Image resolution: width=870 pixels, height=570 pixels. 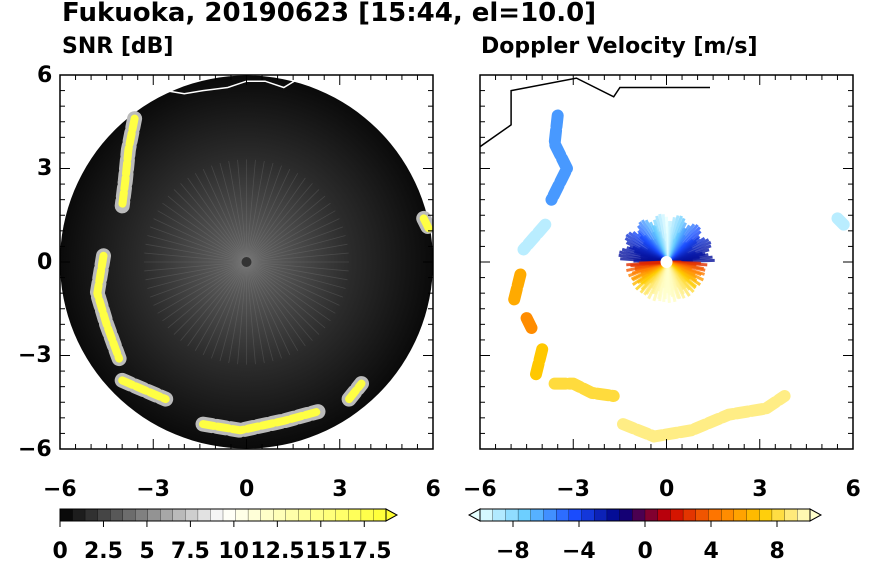 I want to click on doppler-panel-title: Doppler Velocity [m/s], so click(x=619, y=46).